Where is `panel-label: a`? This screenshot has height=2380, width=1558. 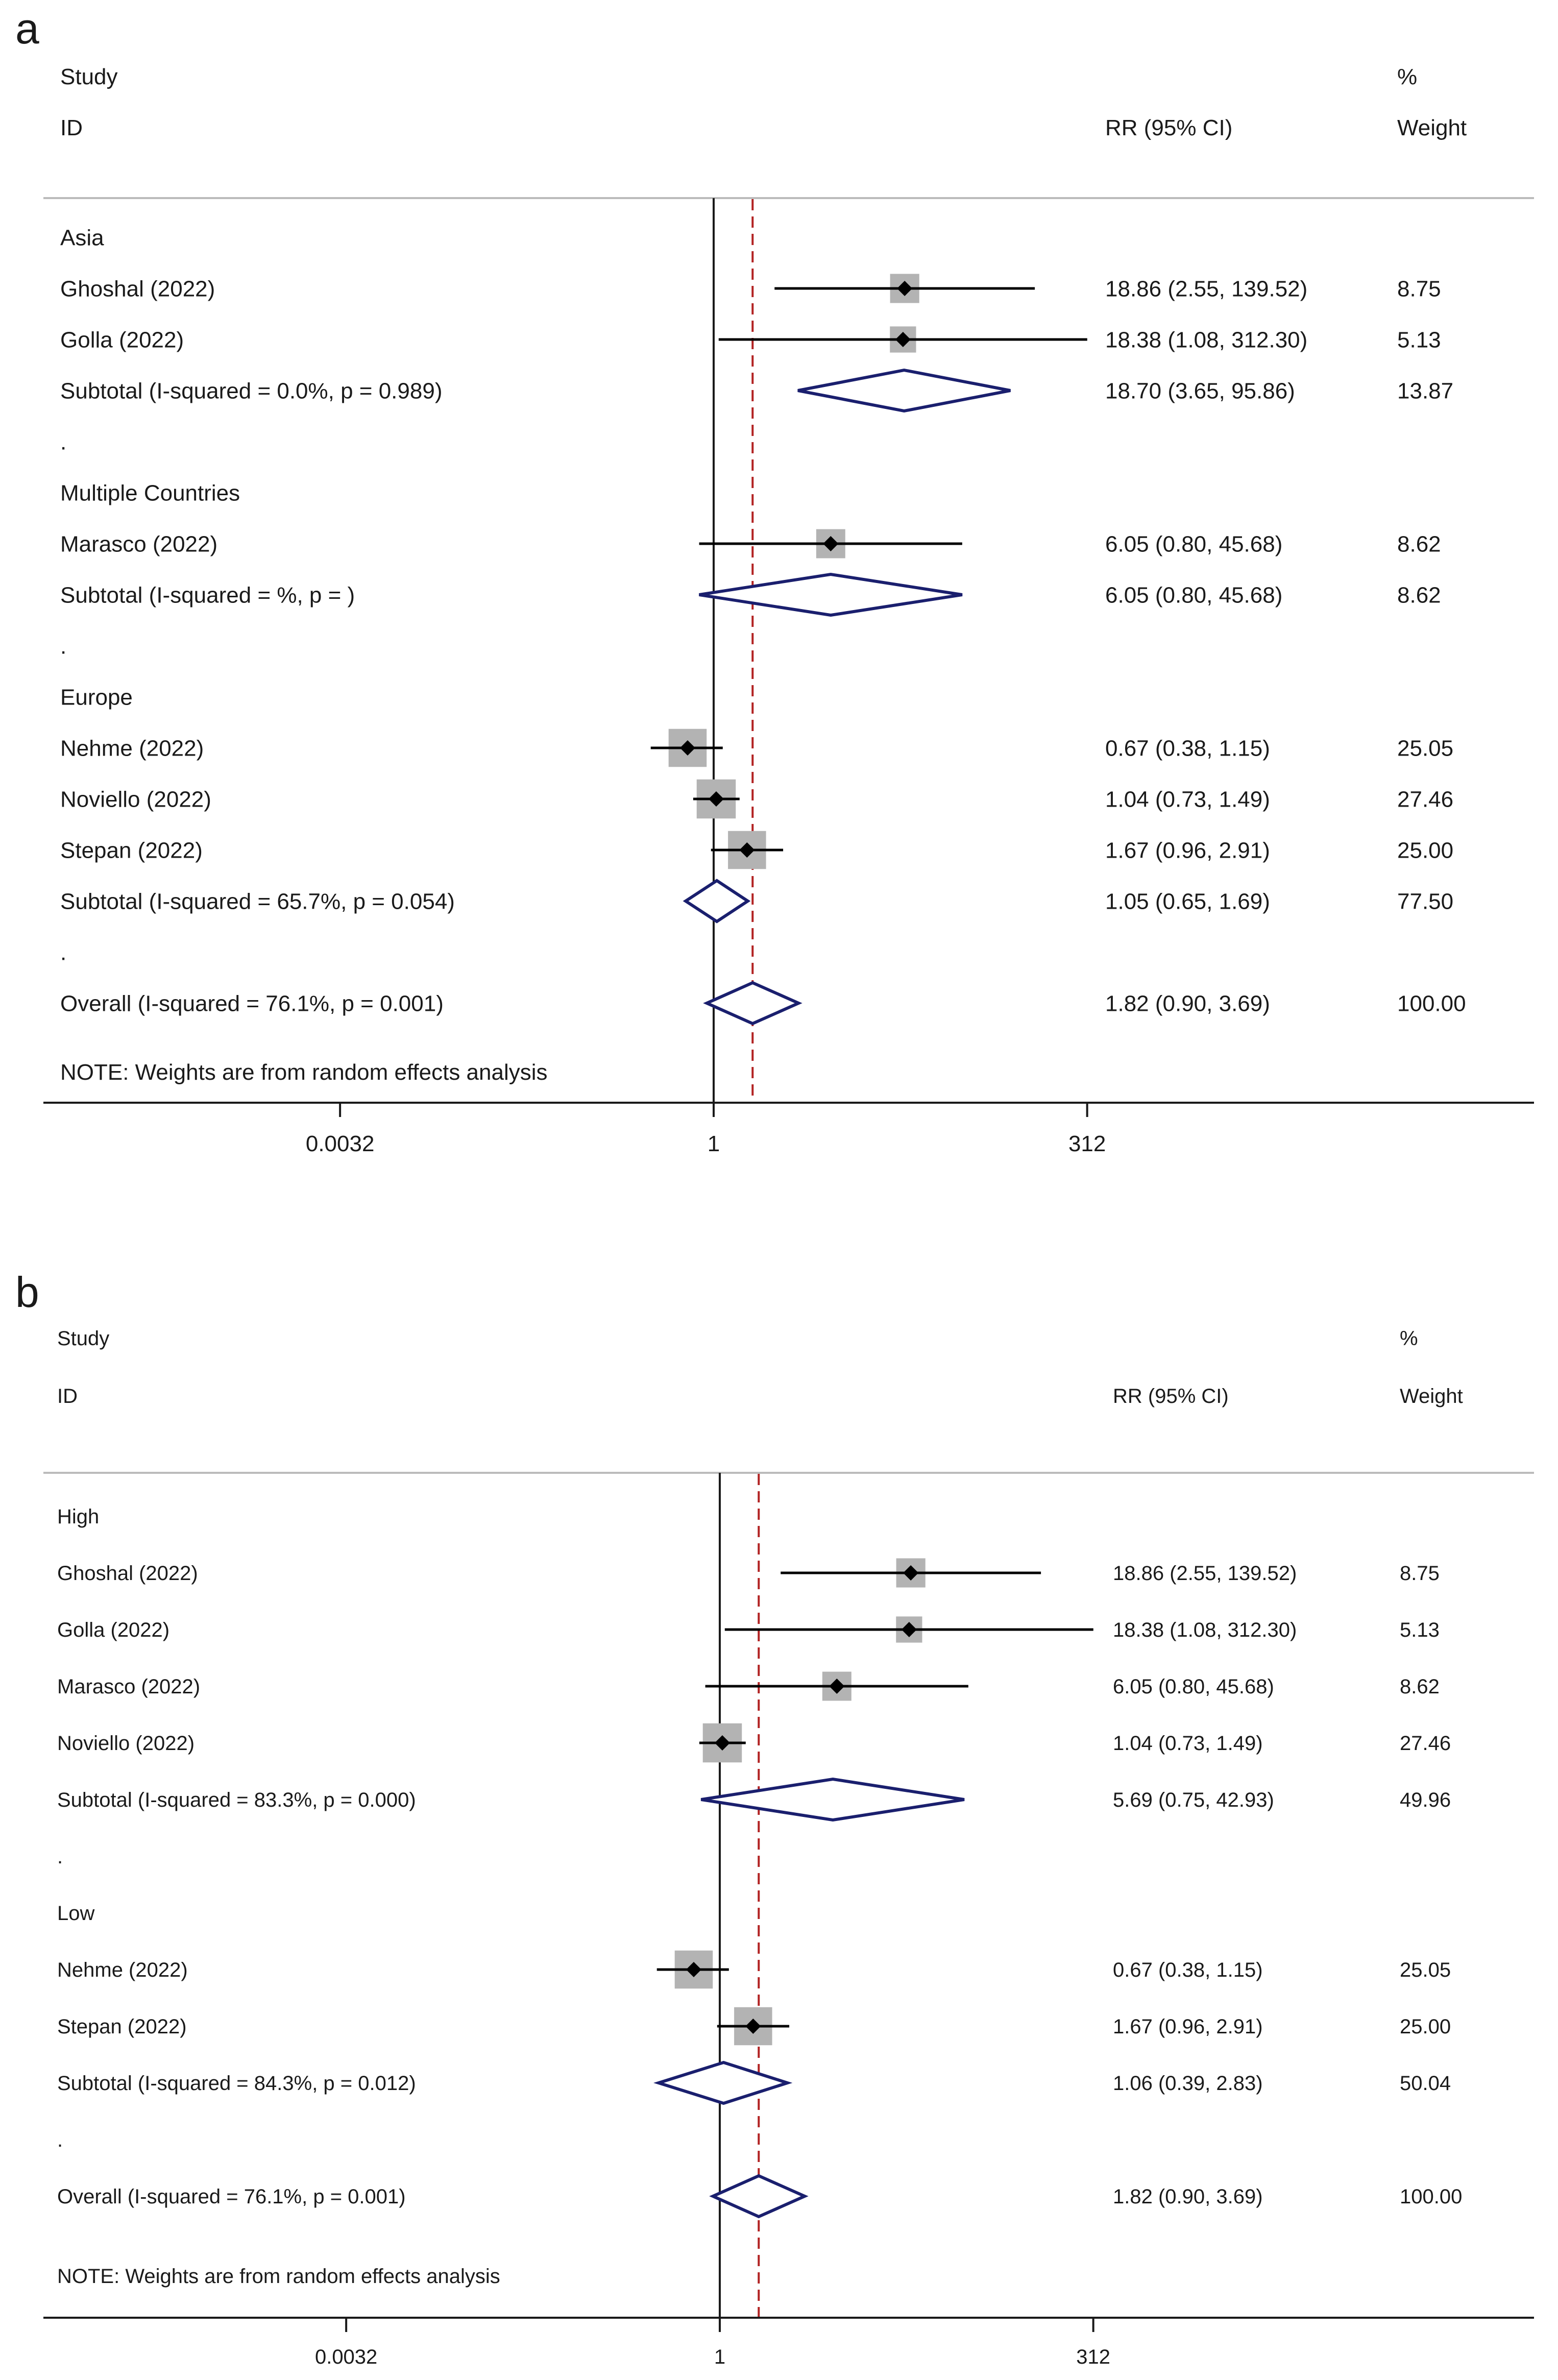 panel-label: a is located at coordinates (27, 29).